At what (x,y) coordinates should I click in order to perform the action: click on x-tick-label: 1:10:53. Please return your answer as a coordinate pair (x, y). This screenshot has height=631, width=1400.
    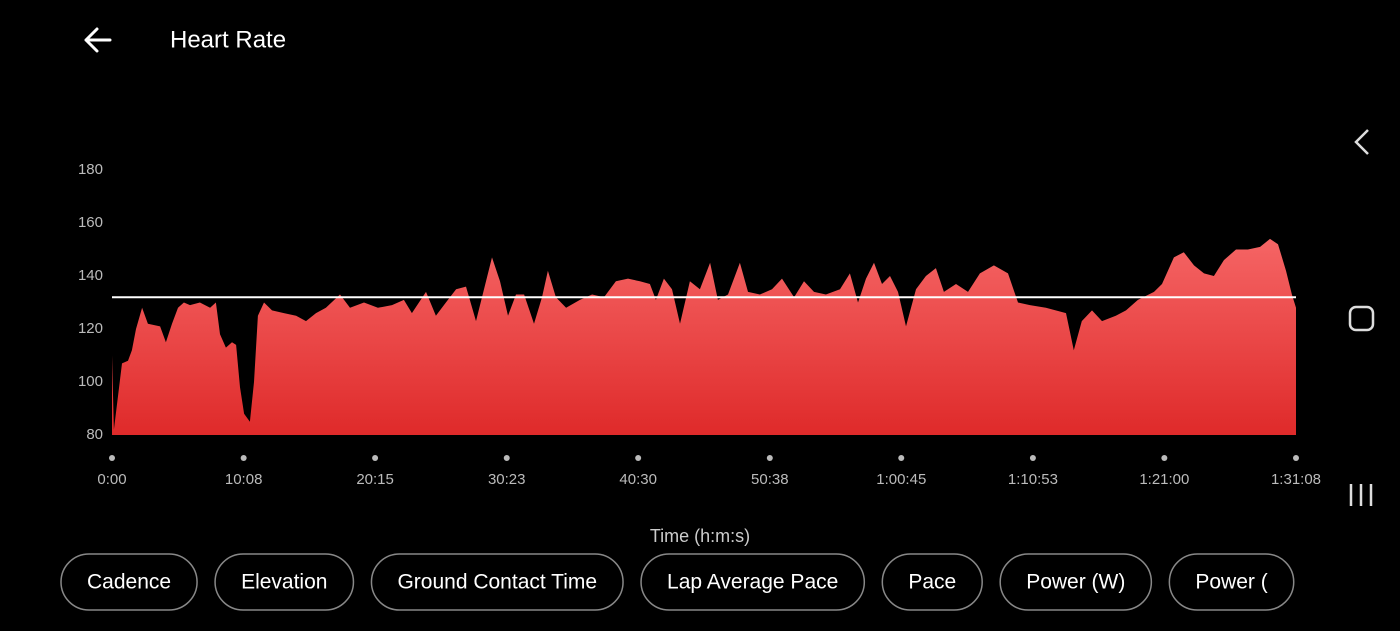
    Looking at the image, I should click on (1033, 479).